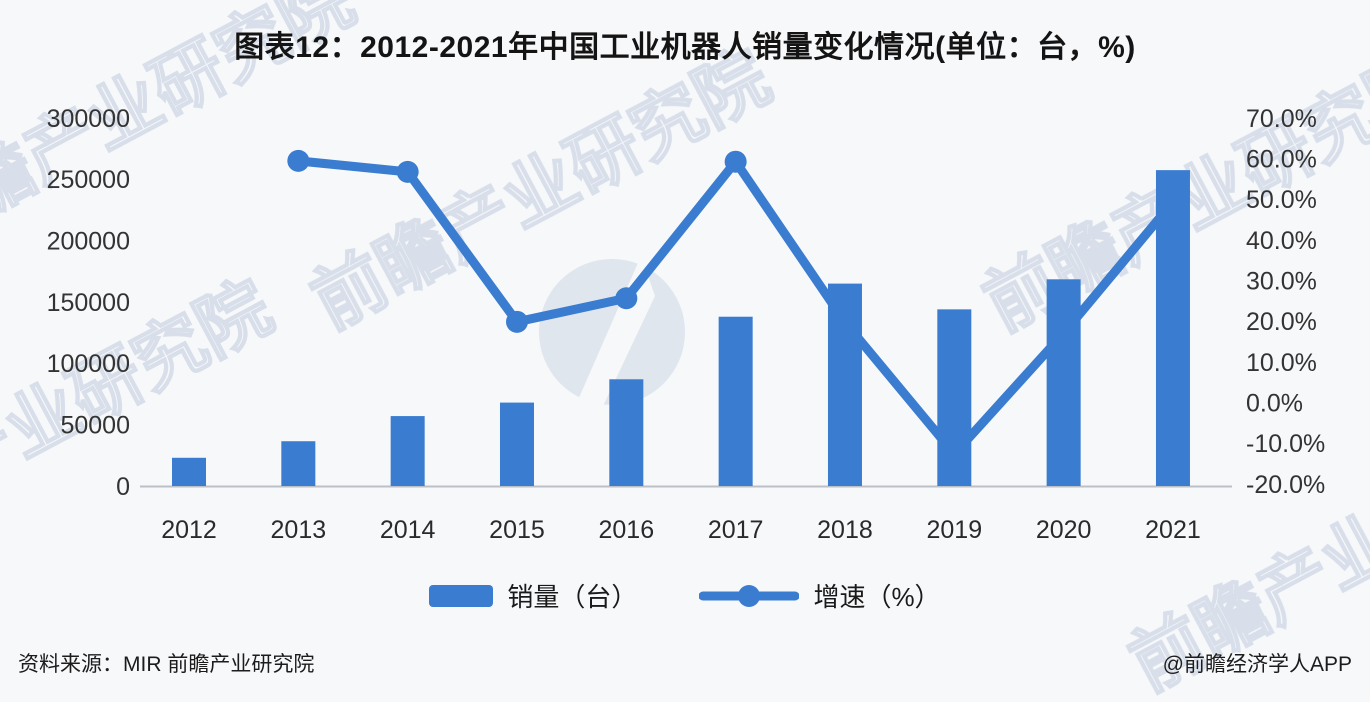  What do you see at coordinates (1173, 530) in the screenshot?
I see `x-axis-label: 2021` at bounding box center [1173, 530].